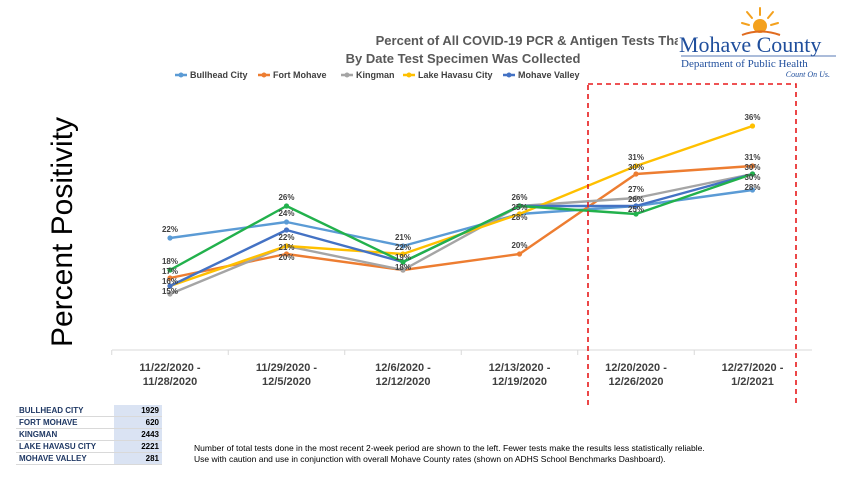 Image resolution: width=864 pixels, height=485 pixels. I want to click on x-tick-label: 12/5/2020, so click(286, 382).